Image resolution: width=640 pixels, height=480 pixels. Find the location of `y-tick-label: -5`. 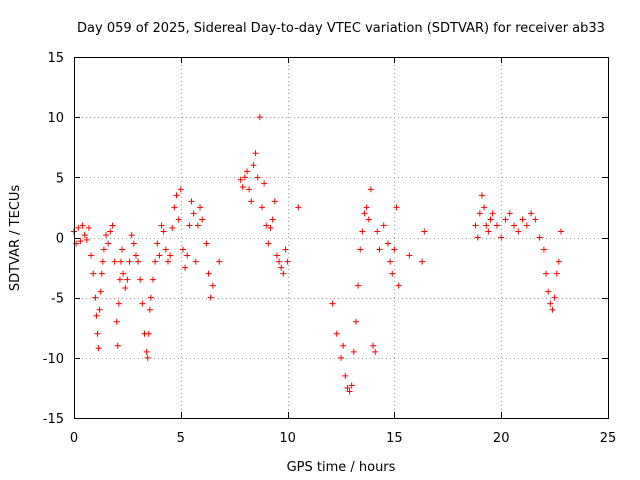

y-tick-label: -5 is located at coordinates (57, 299).